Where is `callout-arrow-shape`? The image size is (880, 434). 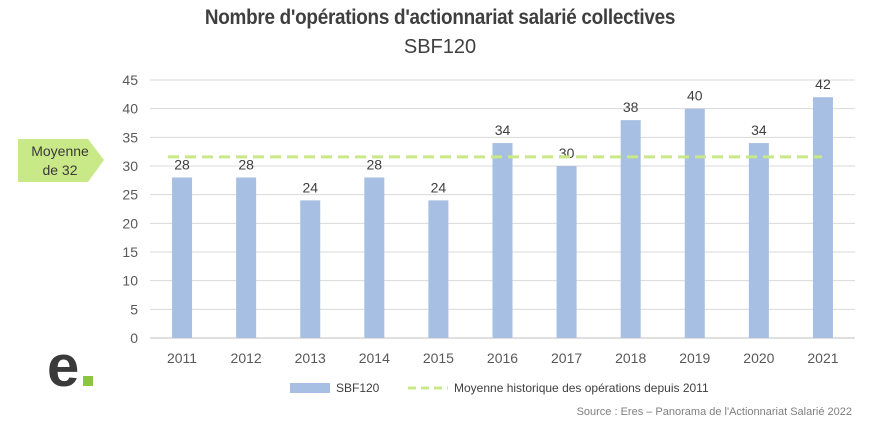
callout-arrow-shape is located at coordinates (61, 160).